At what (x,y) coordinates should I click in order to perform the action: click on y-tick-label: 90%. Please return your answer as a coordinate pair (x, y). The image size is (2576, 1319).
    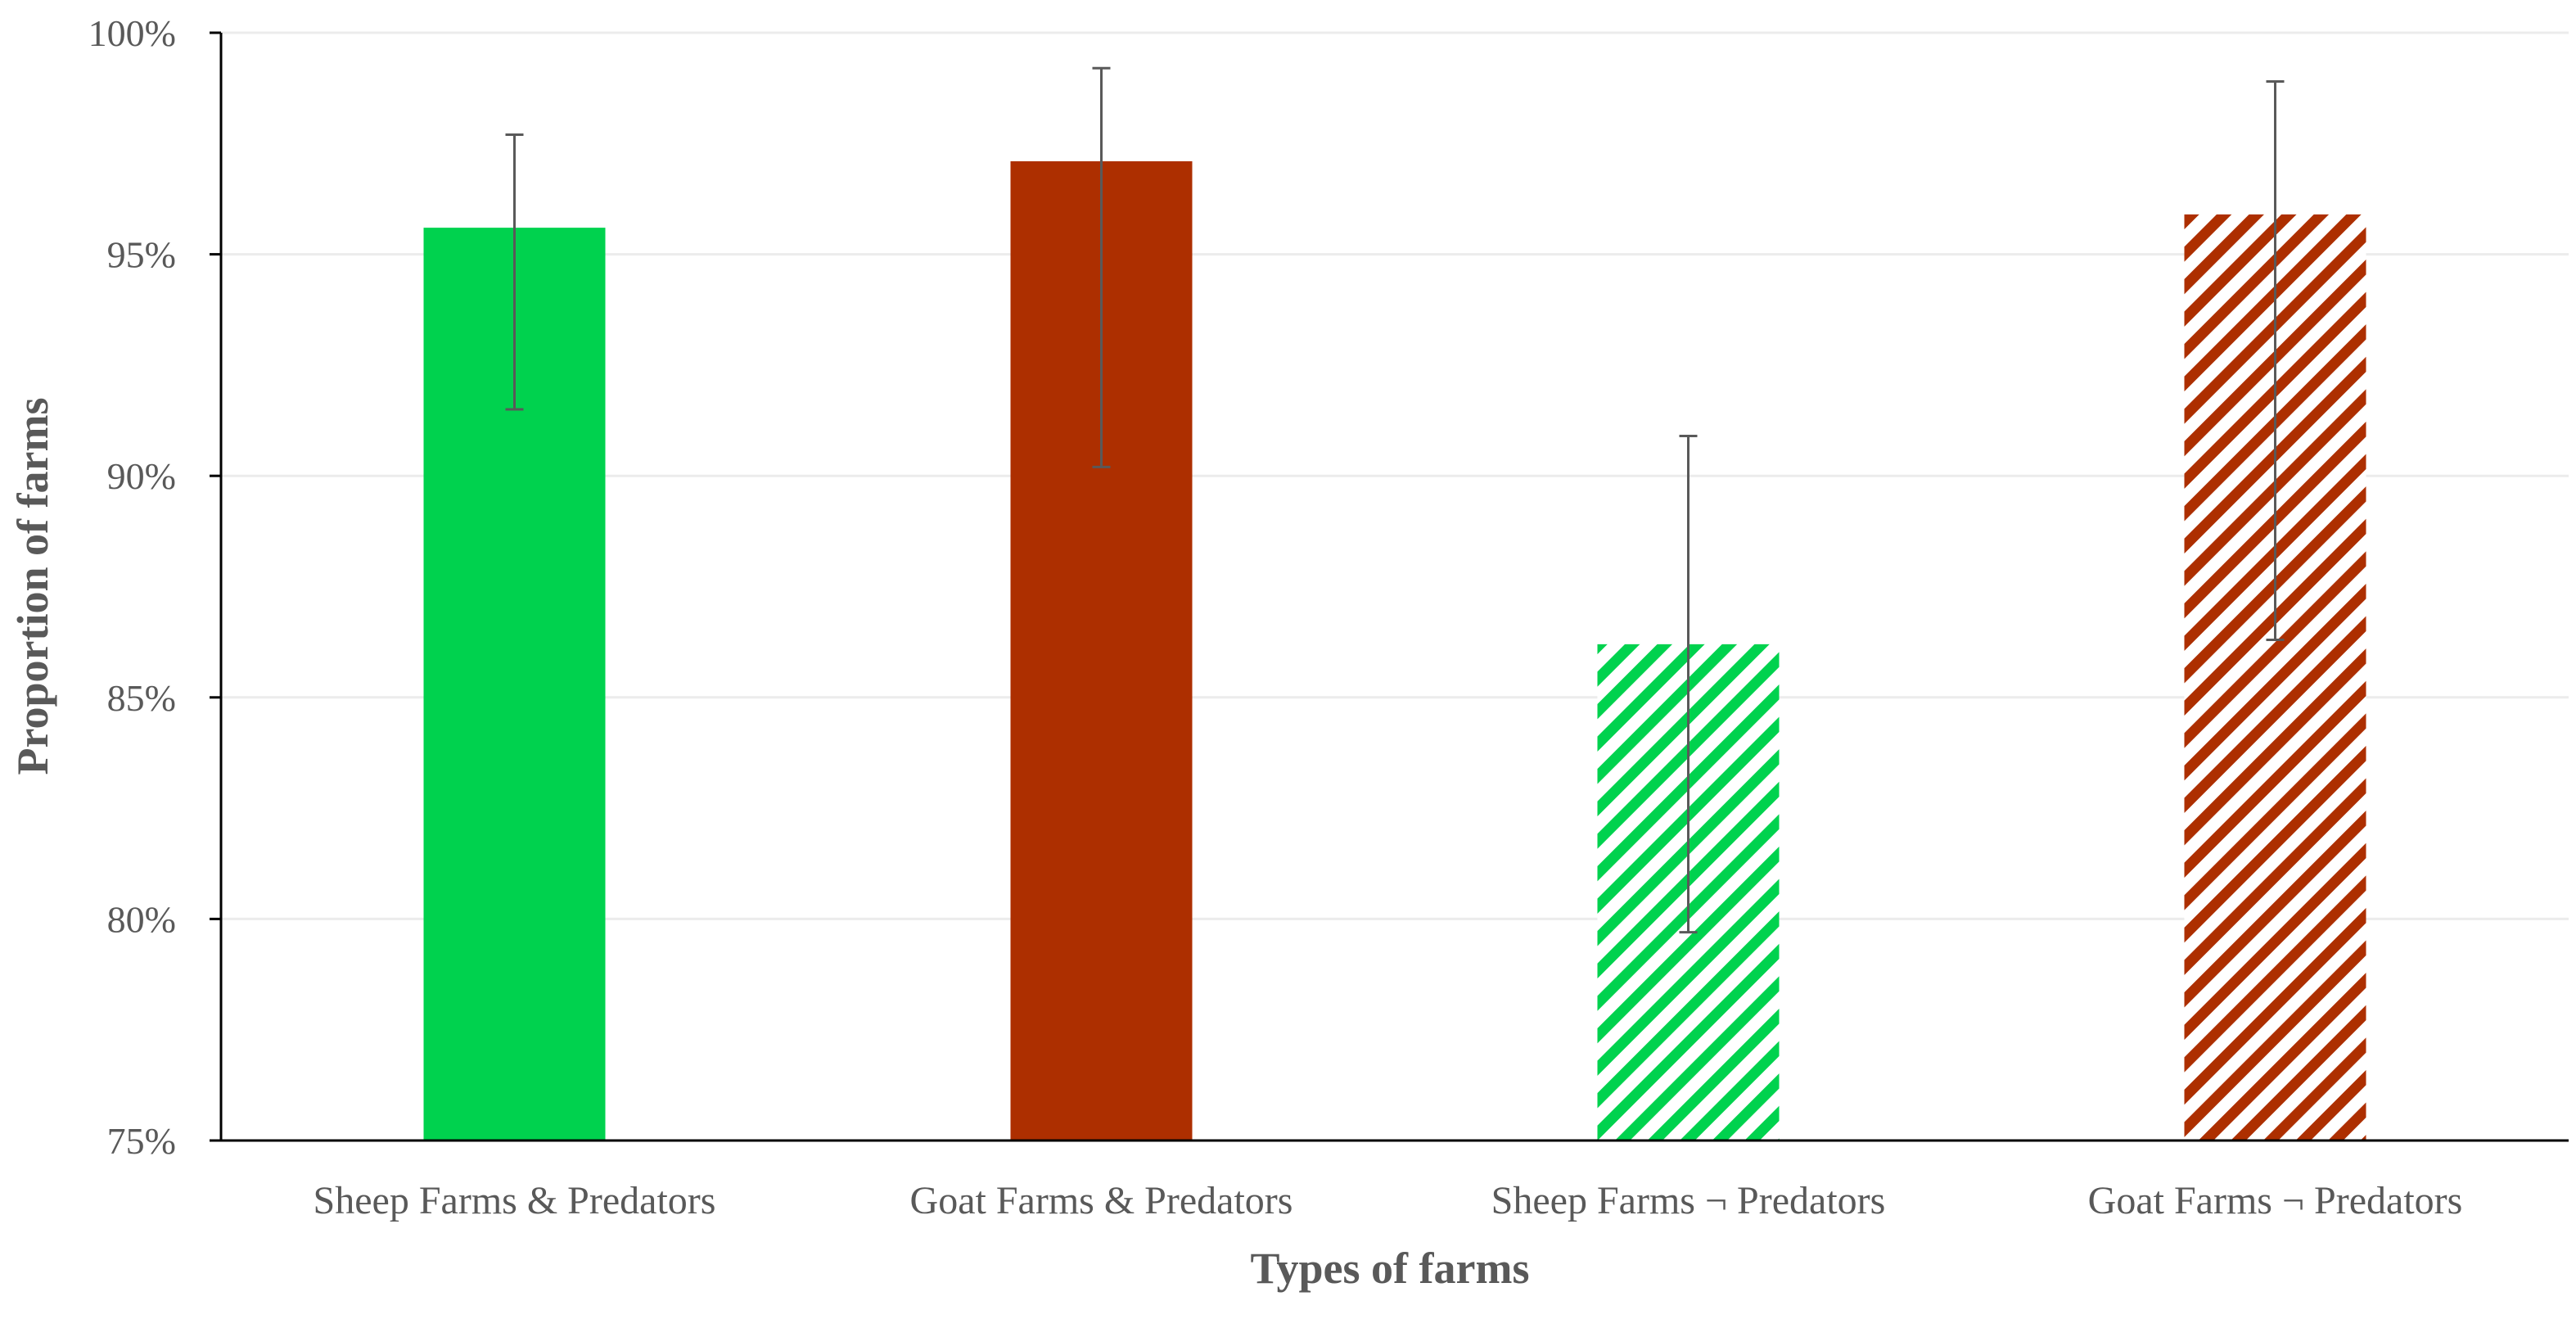
    Looking at the image, I should click on (141, 476).